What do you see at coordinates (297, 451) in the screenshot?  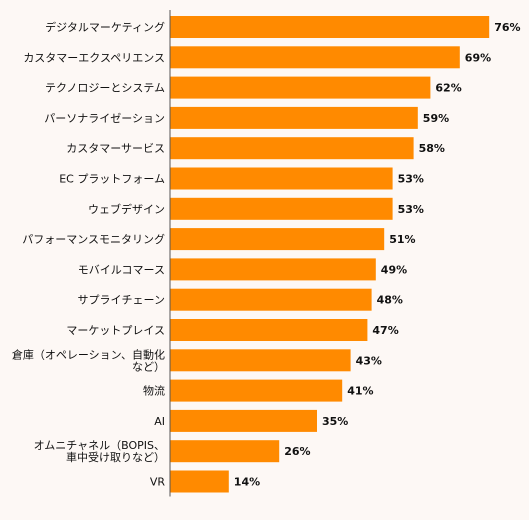 I see `bar-value-label: 26%` at bounding box center [297, 451].